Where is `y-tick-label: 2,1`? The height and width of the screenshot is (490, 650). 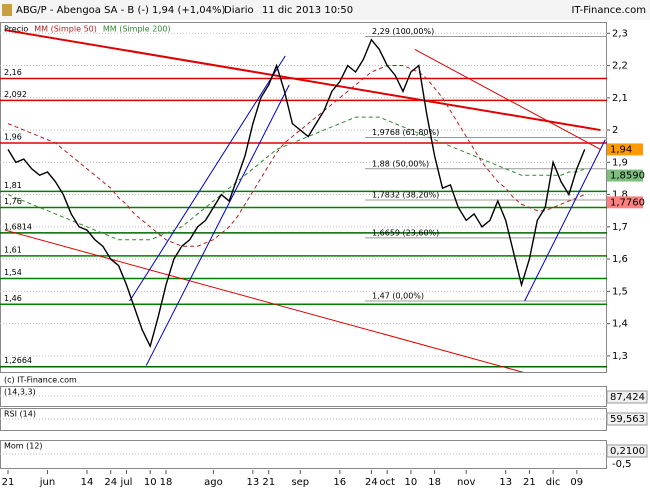
y-tick-label: 2,1 is located at coordinates (620, 98).